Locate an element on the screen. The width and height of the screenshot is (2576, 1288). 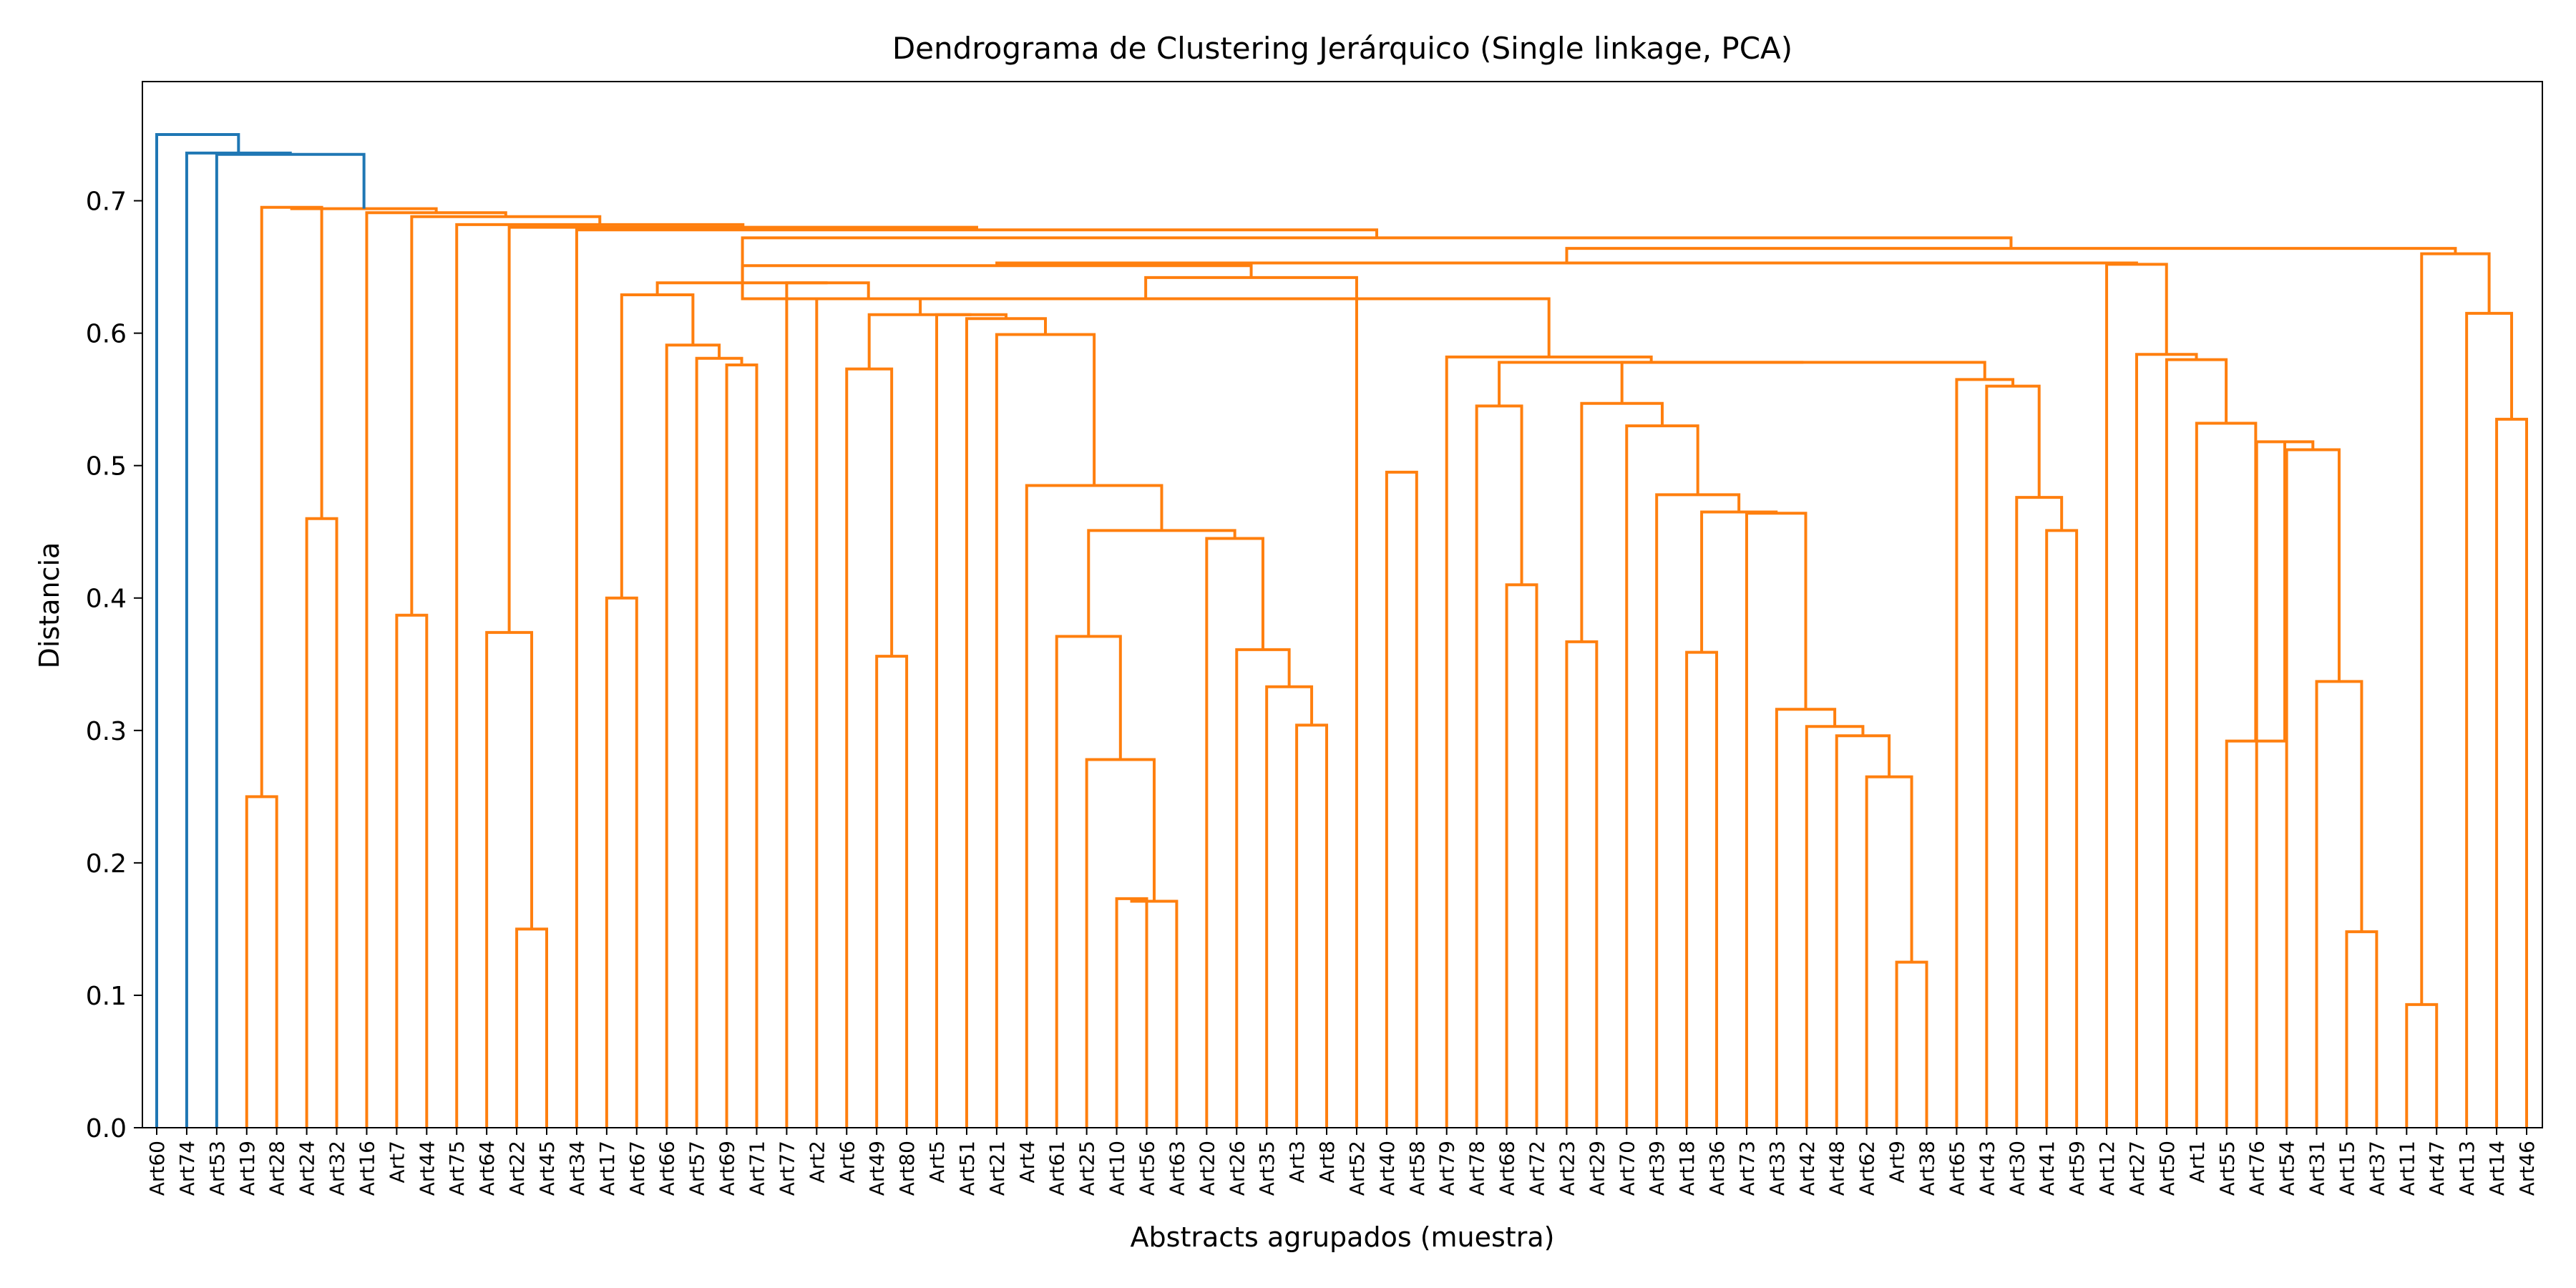
dendrogram-link-c14 is located at coordinates (1131, 1012).